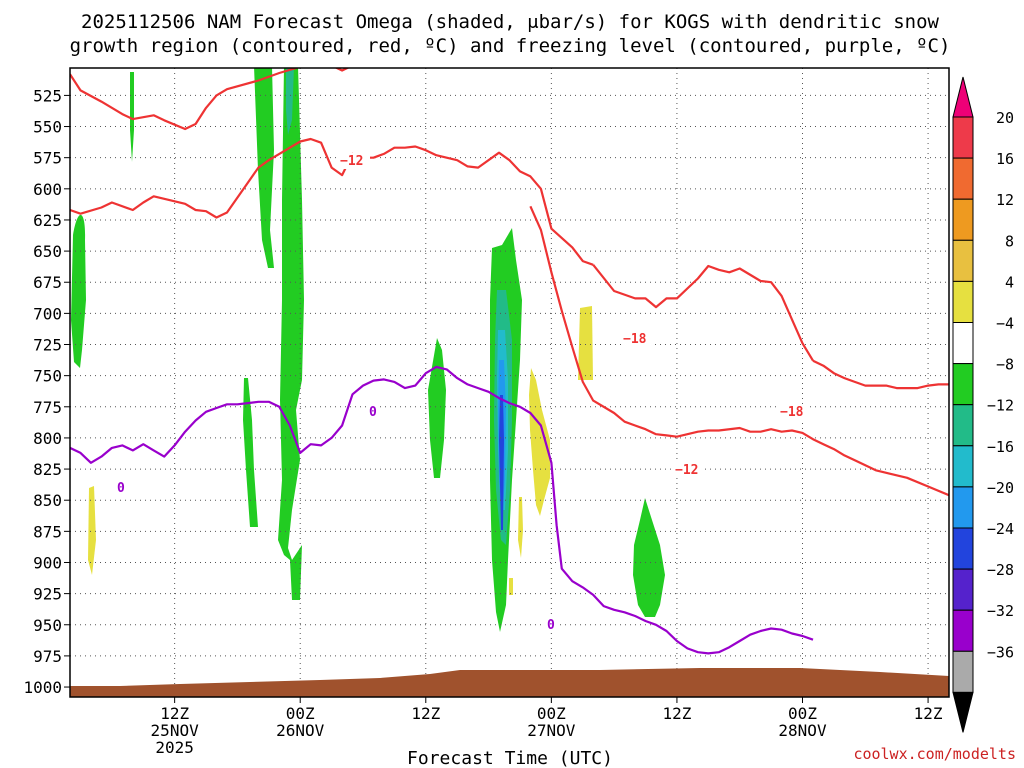 The height and width of the screenshot is (768, 1024). I want to click on contour-label-zero-c: 0, so click(551, 625).